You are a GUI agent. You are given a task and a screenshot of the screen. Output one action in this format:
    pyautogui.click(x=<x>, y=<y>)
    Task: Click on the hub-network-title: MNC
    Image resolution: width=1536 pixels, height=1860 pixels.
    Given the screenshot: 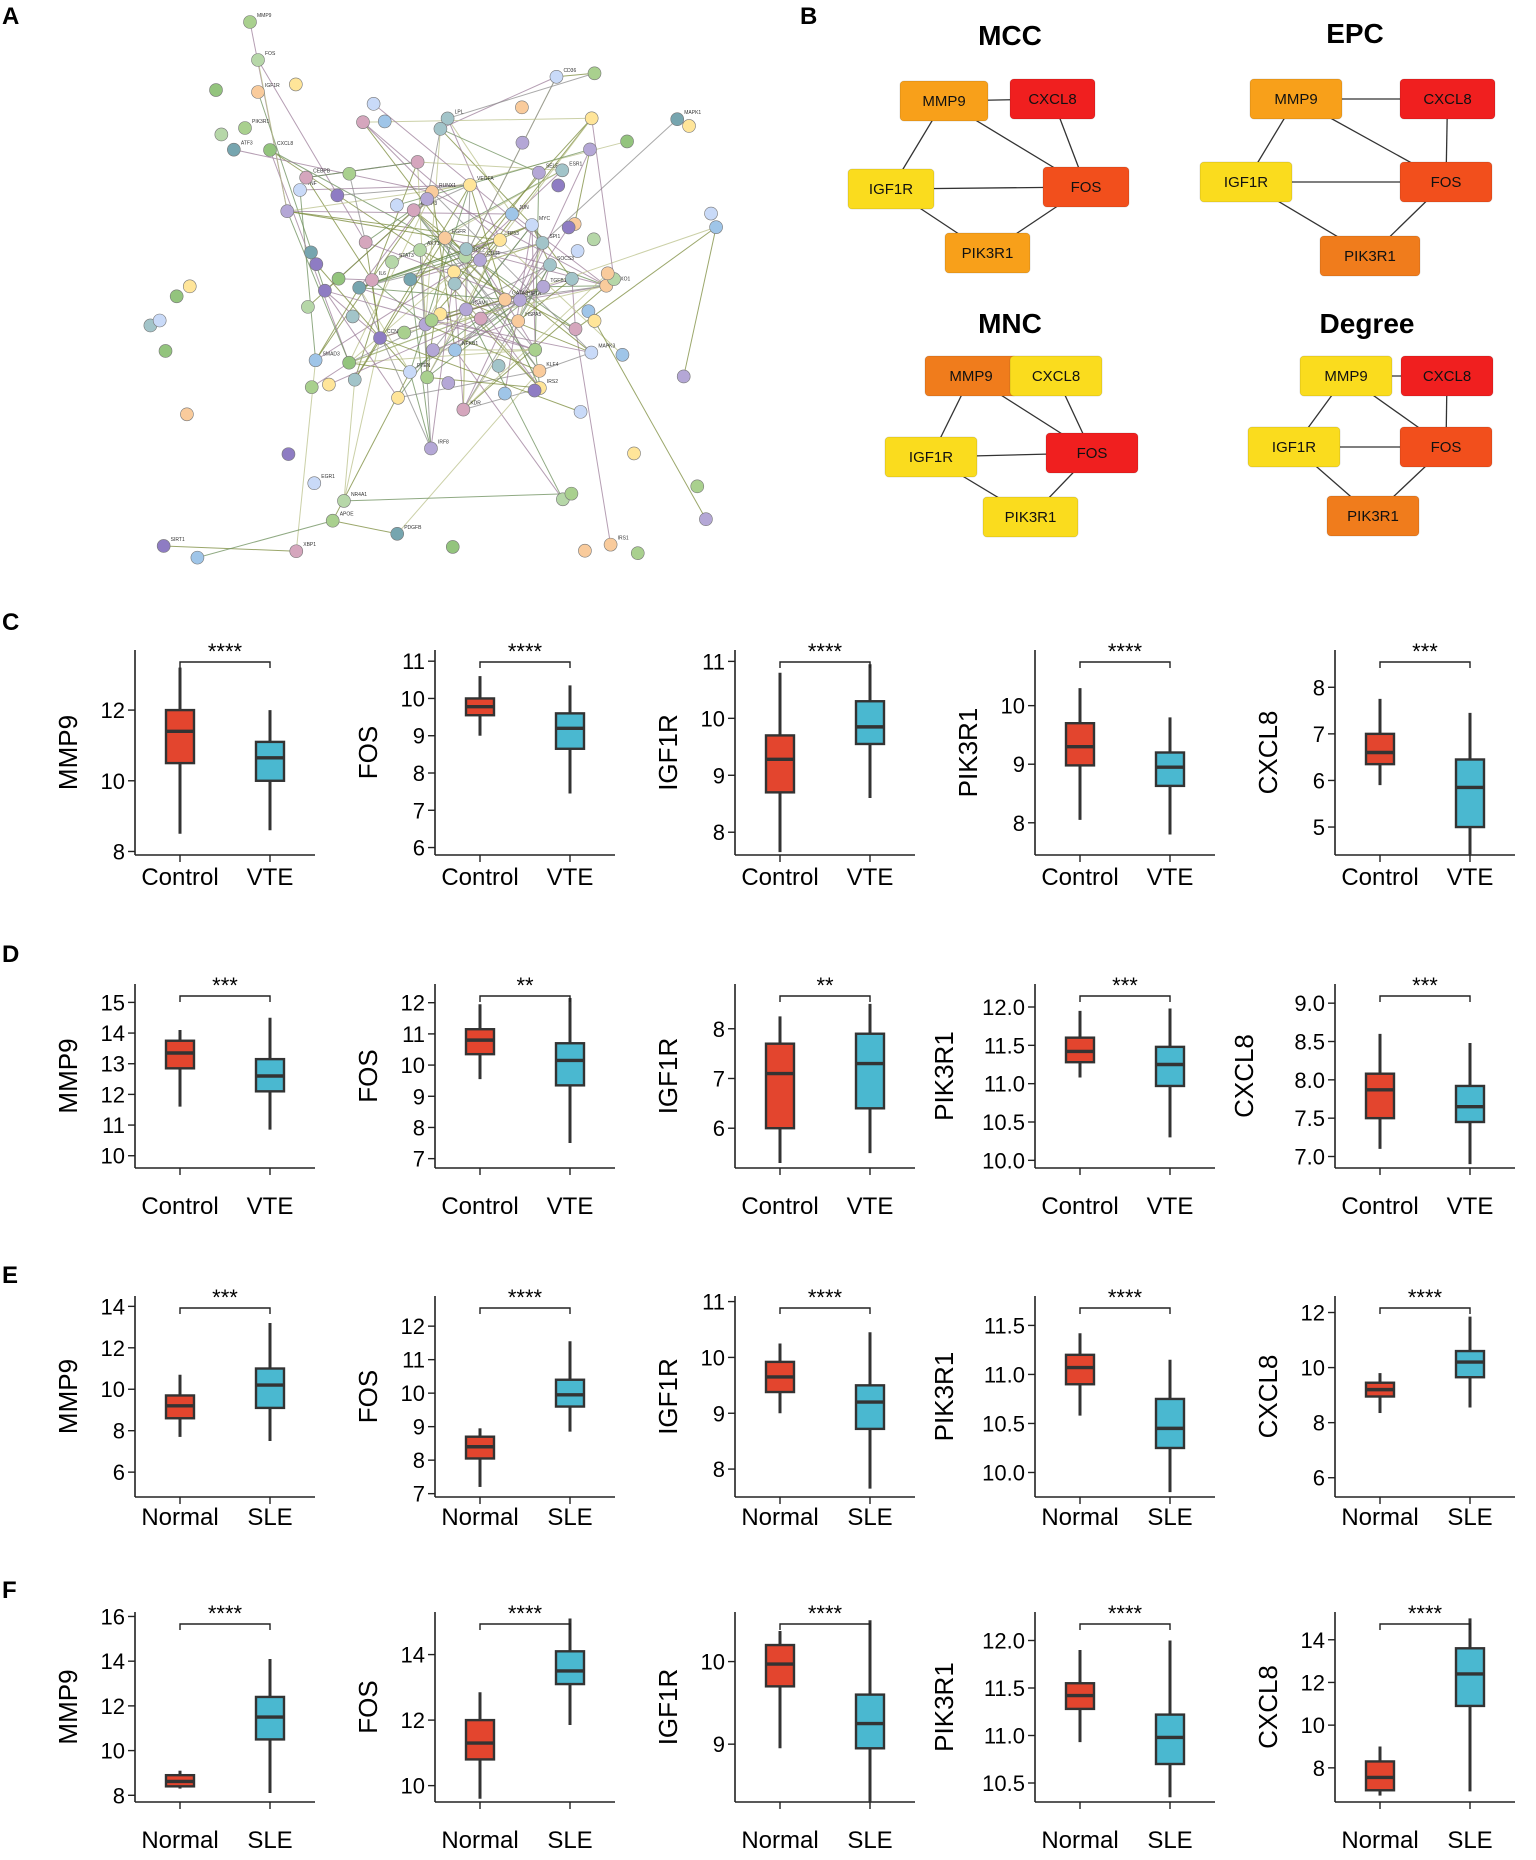 What is the action you would take?
    pyautogui.click(x=1010, y=323)
    